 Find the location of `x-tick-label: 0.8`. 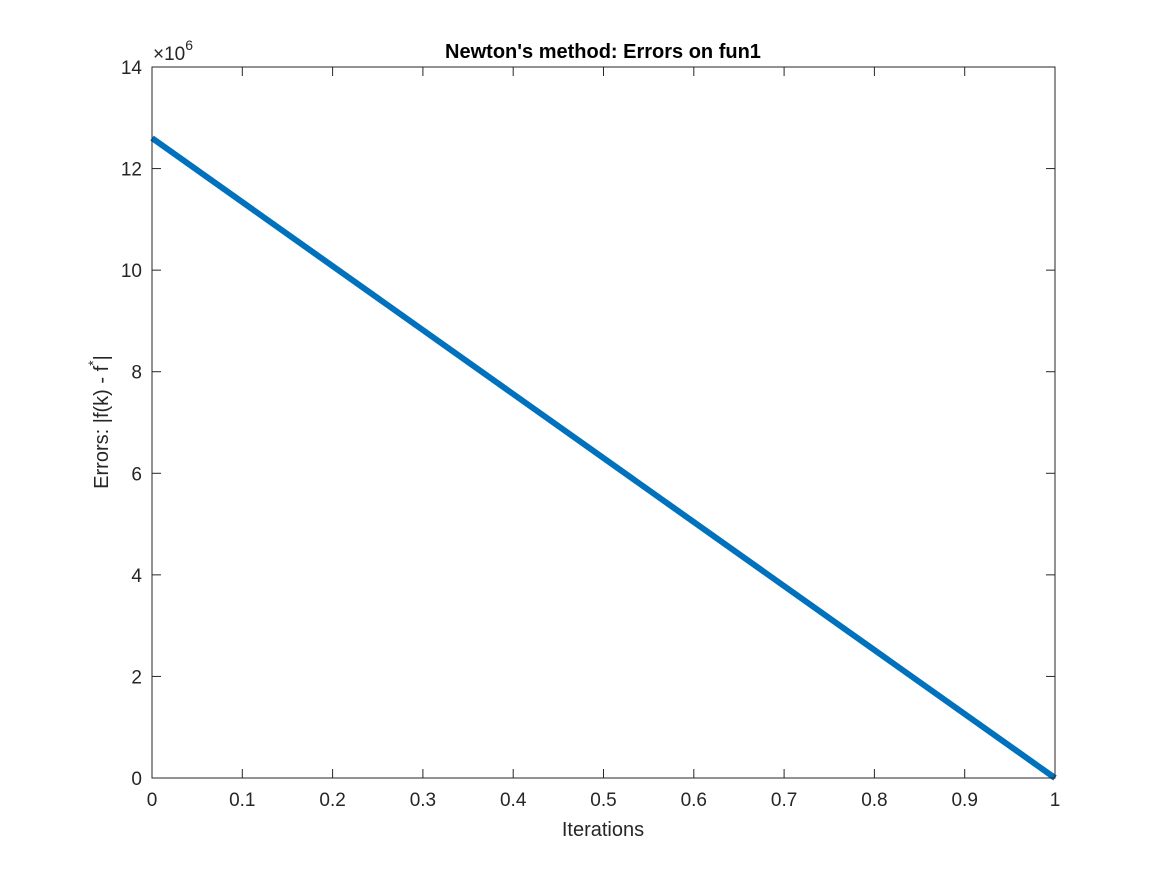

x-tick-label: 0.8 is located at coordinates (874, 800).